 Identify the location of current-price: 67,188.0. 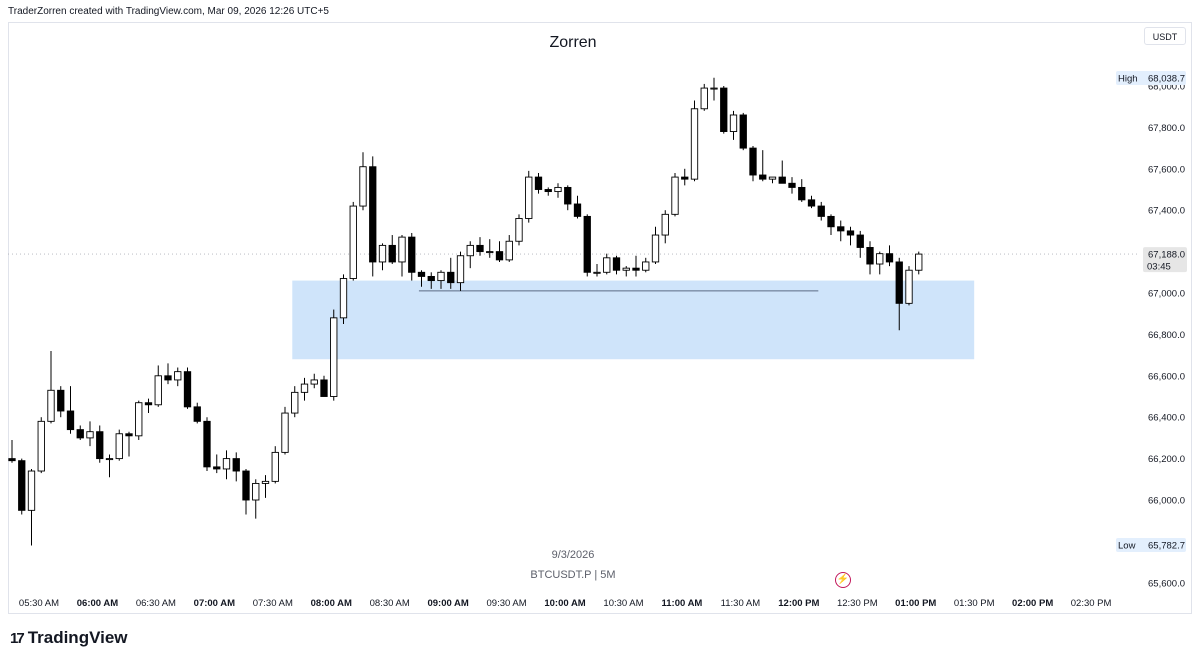
(1166, 255).